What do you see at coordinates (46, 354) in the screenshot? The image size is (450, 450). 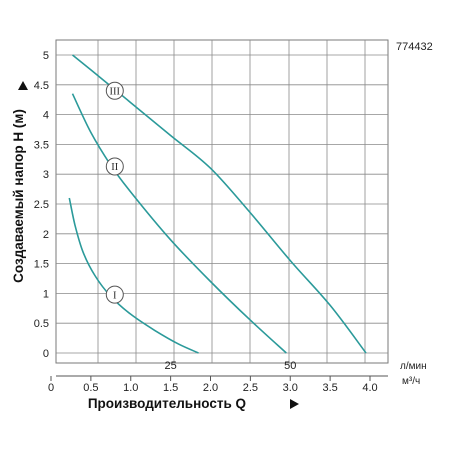 I see `y-tick-label: 0` at bounding box center [46, 354].